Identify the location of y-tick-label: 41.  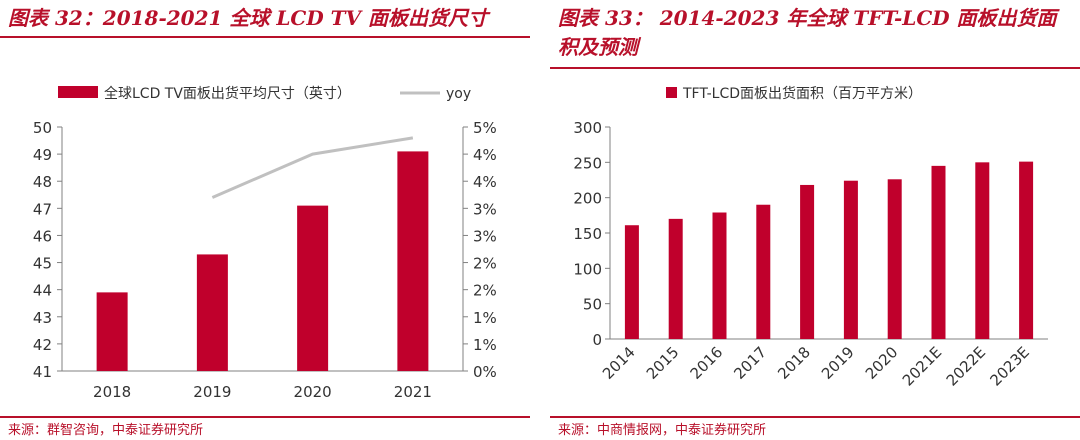
(42, 372).